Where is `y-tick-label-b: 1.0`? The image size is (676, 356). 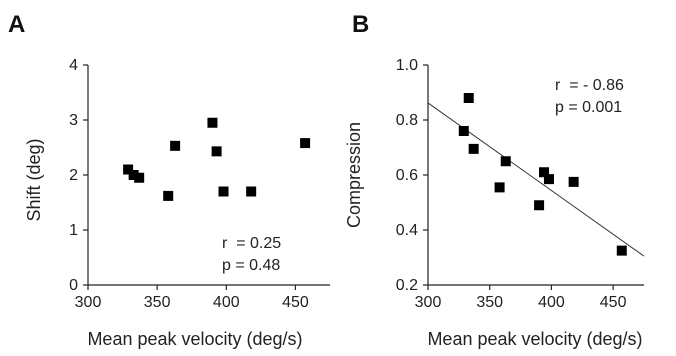
y-tick-label-b: 1.0 is located at coordinates (407, 65).